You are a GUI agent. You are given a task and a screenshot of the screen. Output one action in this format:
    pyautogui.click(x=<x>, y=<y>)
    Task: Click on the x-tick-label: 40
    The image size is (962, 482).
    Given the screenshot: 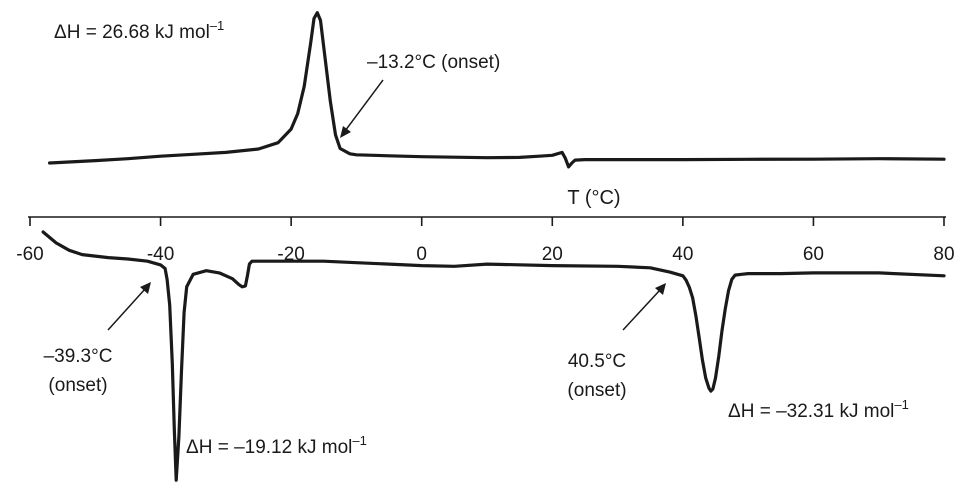 What is the action you would take?
    pyautogui.click(x=682, y=254)
    